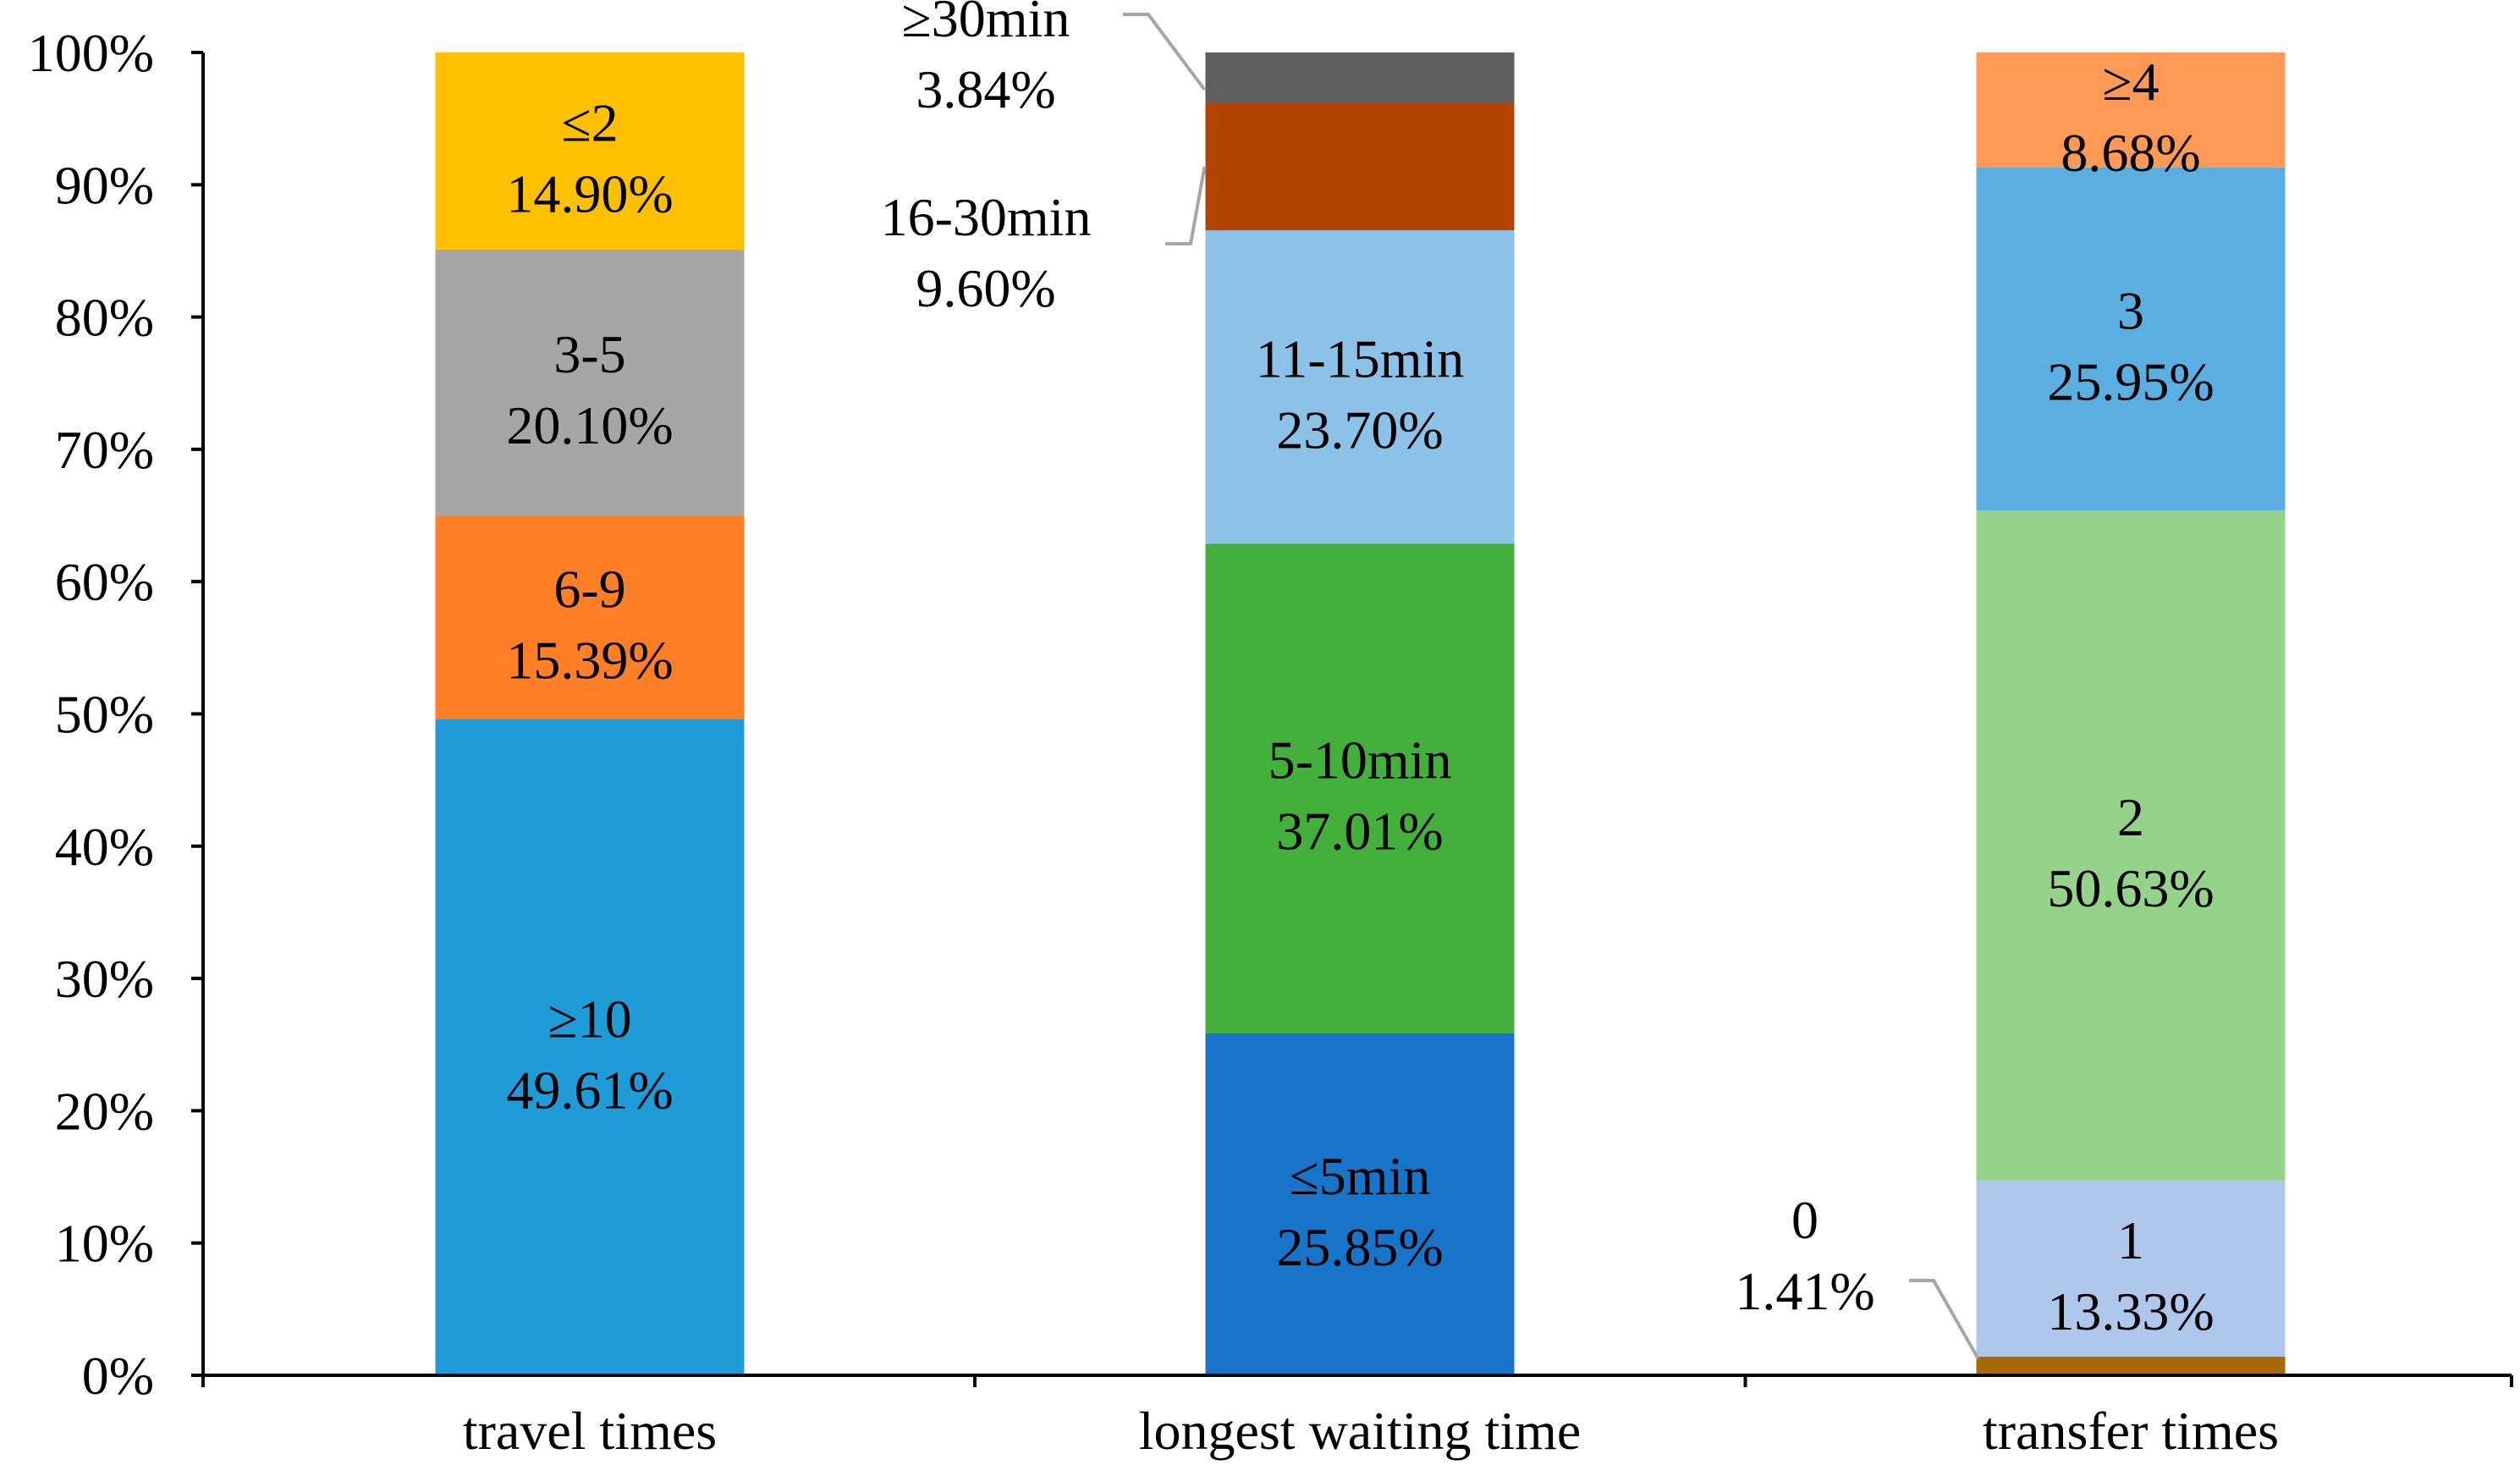  I want to click on data-label-travel-times-3-category-label: ≤2, so click(589, 122).